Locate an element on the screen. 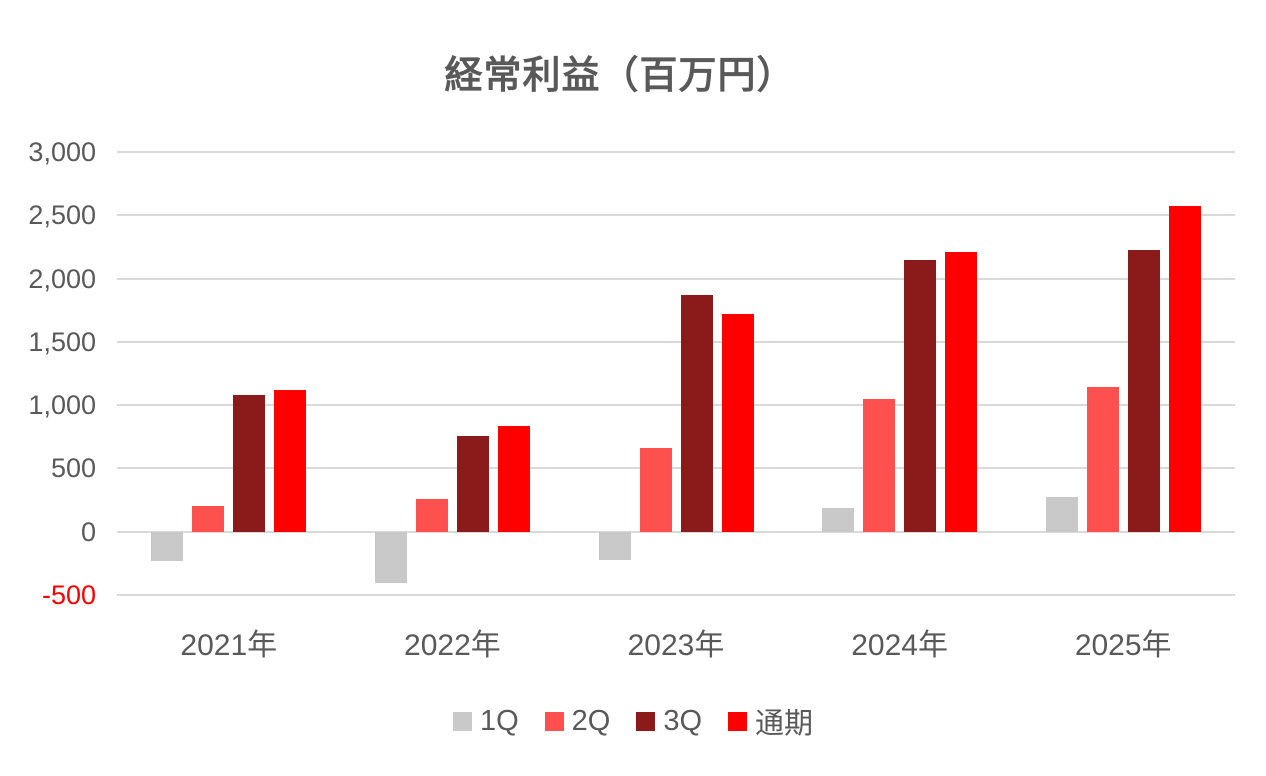 The height and width of the screenshot is (776, 1266). legend-swatch-3q is located at coordinates (646, 721).